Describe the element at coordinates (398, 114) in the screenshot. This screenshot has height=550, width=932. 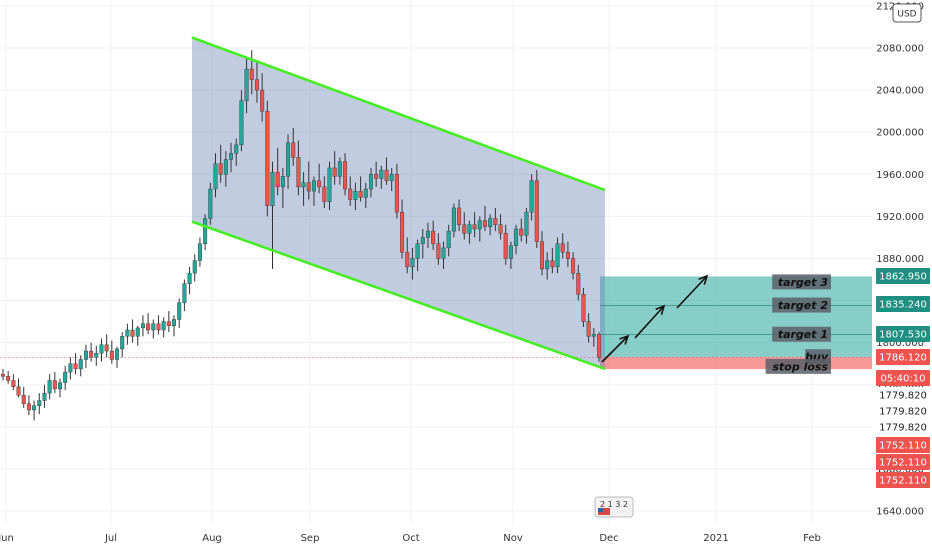
I see `channel-upper-line` at that location.